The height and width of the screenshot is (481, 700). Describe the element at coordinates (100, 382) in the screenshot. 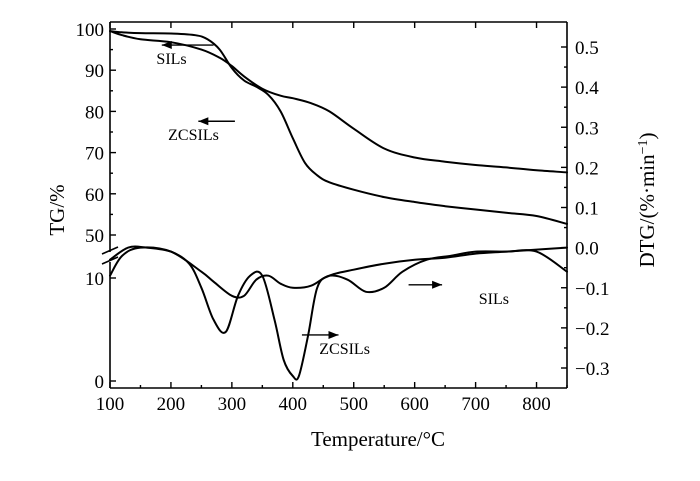

I see `lower-left-tick-label: 0` at that location.